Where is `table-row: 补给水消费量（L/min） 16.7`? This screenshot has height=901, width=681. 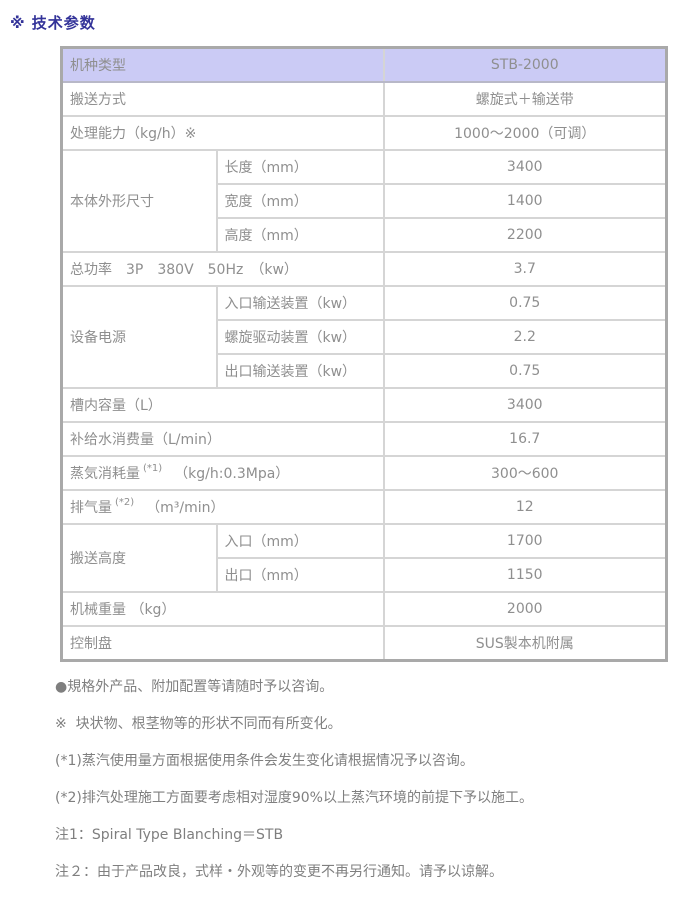
table-row: 补给水消费量（L/min） 16.7 is located at coordinates (364, 439).